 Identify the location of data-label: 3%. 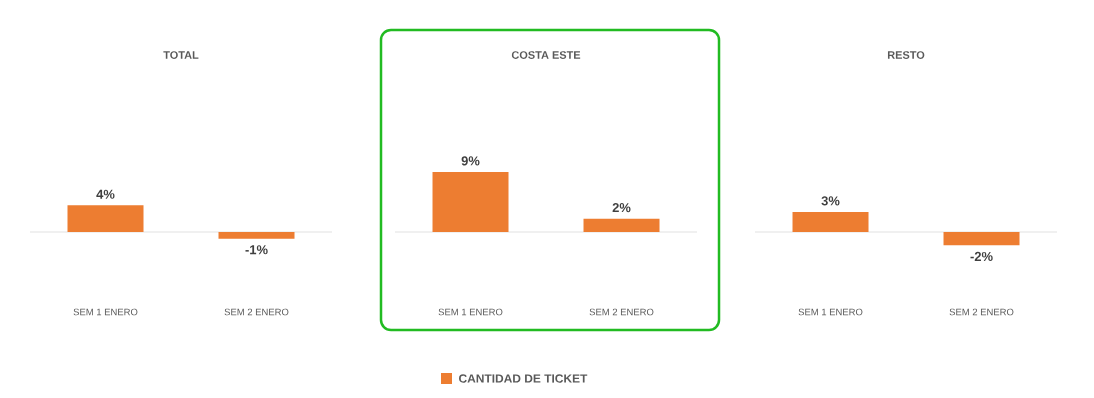
(830, 201).